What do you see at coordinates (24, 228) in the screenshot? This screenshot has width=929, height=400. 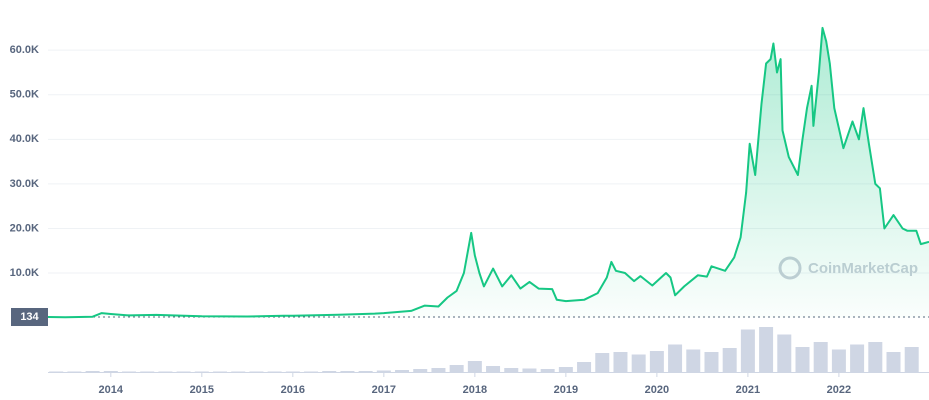 I see `y-tick-label: 20.0K` at bounding box center [24, 228].